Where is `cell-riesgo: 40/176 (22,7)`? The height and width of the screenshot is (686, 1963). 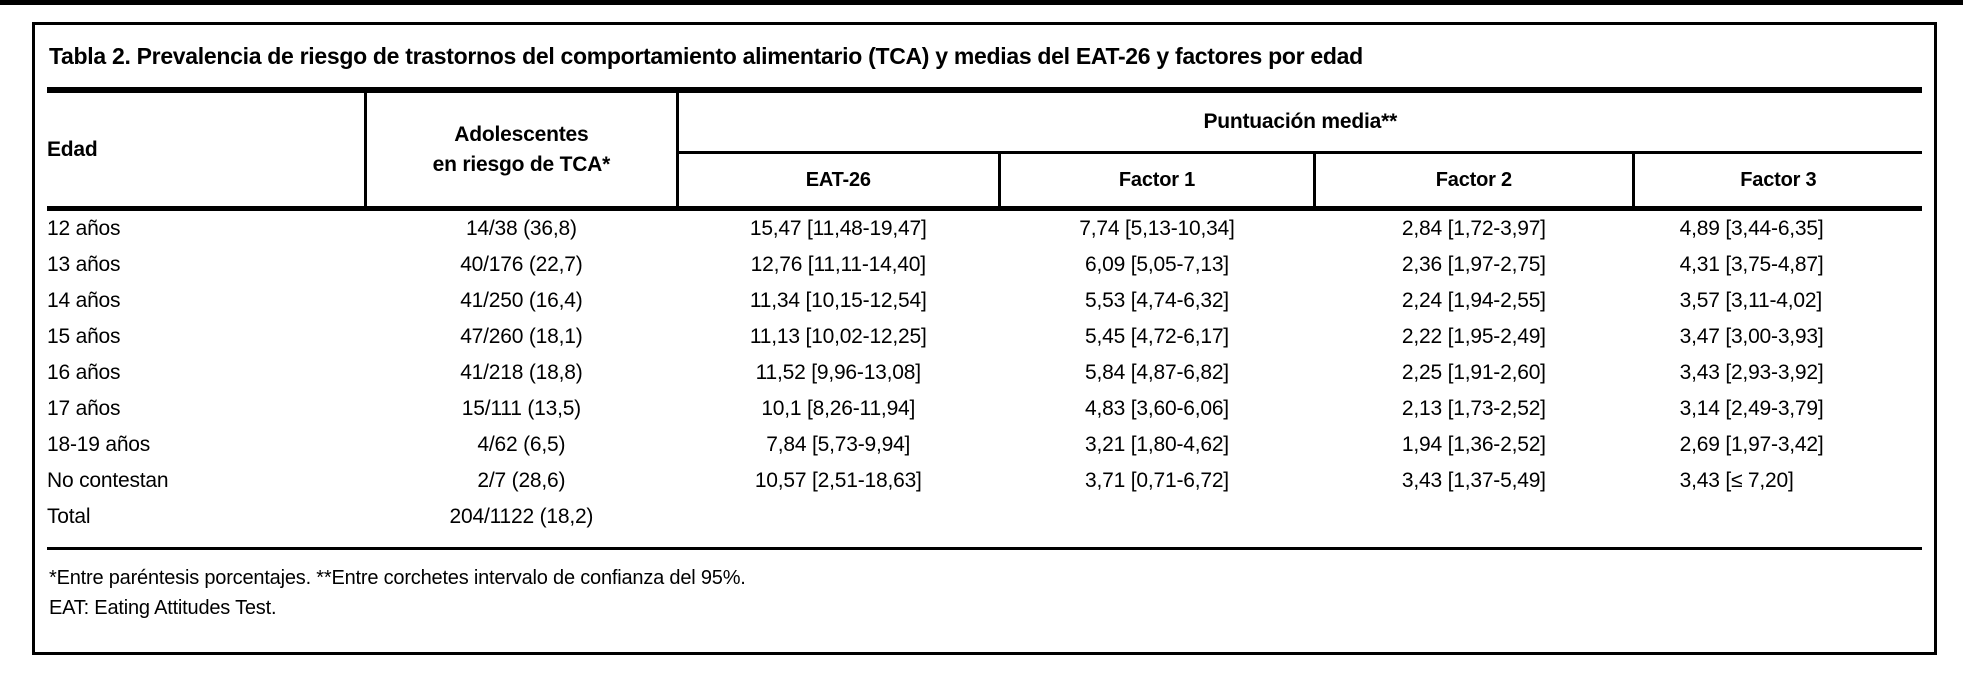
cell-riesgo: 40/176 (22,7) is located at coordinates (521, 264).